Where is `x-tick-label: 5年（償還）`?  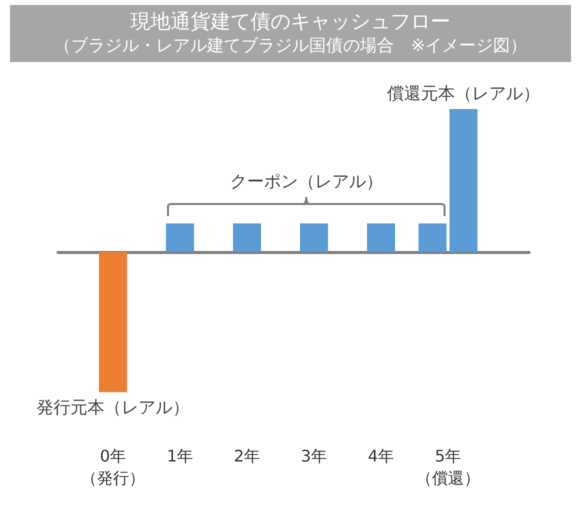 x-tick-label: 5年（償還） is located at coordinates (448, 467).